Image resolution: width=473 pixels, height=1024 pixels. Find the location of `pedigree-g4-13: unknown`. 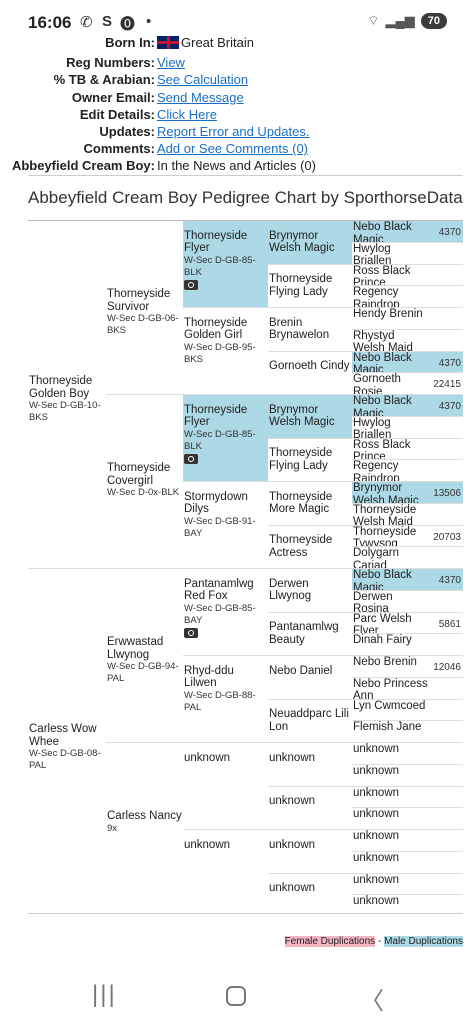

pedigree-g4-13: unknown is located at coordinates (310, 808).